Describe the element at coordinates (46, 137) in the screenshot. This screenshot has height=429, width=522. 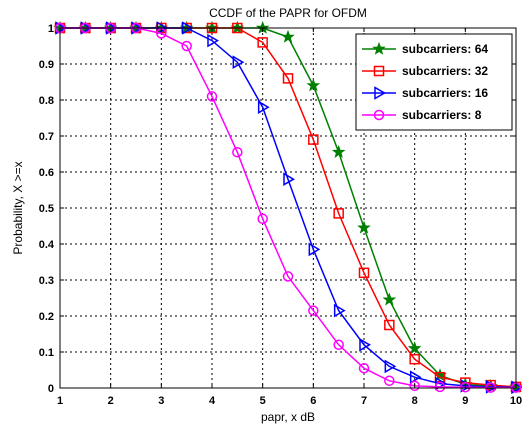
I see `y-tick-label: 0.7` at that location.